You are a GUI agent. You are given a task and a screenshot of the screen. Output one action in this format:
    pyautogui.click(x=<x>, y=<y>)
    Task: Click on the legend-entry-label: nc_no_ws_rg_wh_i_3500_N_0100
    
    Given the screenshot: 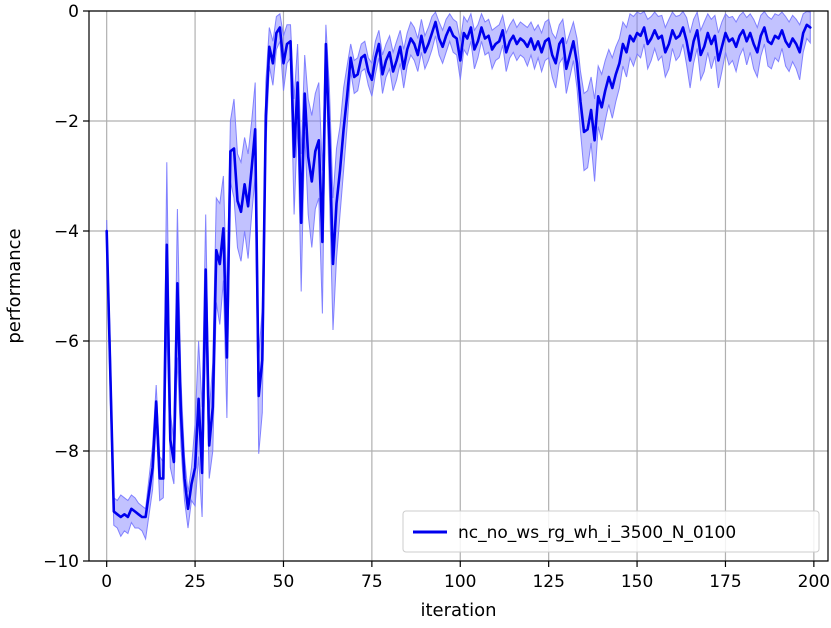 What is the action you would take?
    pyautogui.click(x=597, y=533)
    